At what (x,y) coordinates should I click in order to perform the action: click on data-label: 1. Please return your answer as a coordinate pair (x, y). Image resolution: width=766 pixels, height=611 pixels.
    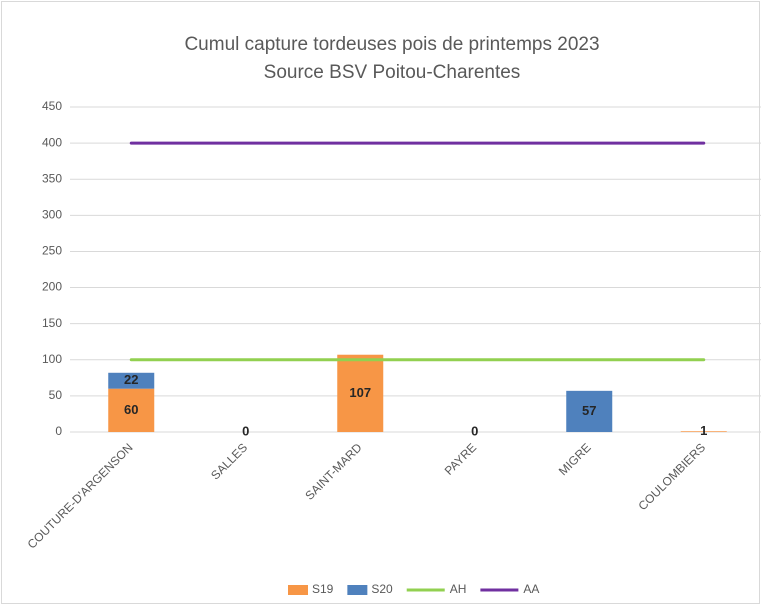
    Looking at the image, I should click on (703, 430).